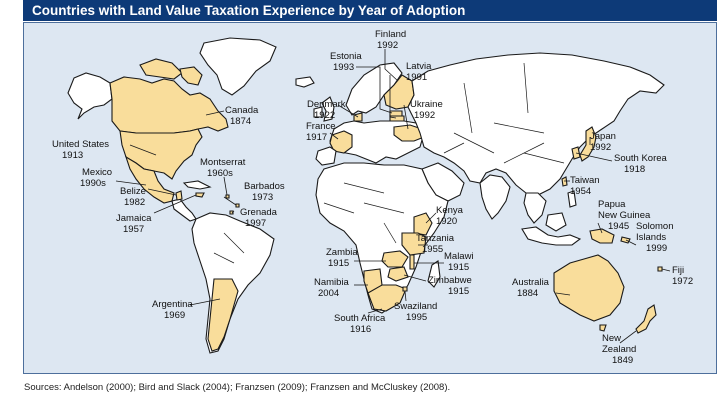 The height and width of the screenshot is (404, 717). What do you see at coordinates (238, 66) in the screenshot?
I see `greenland-shape` at bounding box center [238, 66].